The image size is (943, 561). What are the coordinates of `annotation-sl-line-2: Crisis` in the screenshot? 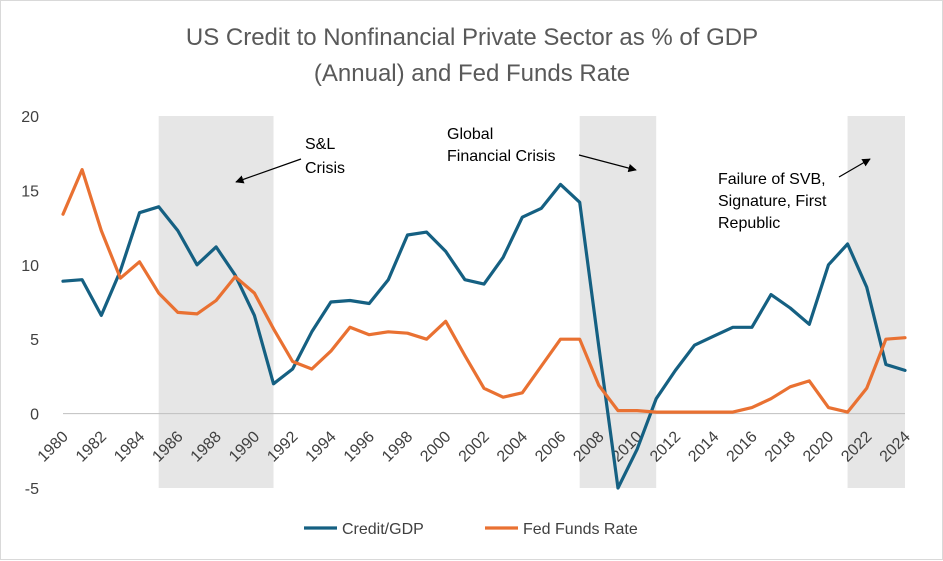 It's located at (325, 168).